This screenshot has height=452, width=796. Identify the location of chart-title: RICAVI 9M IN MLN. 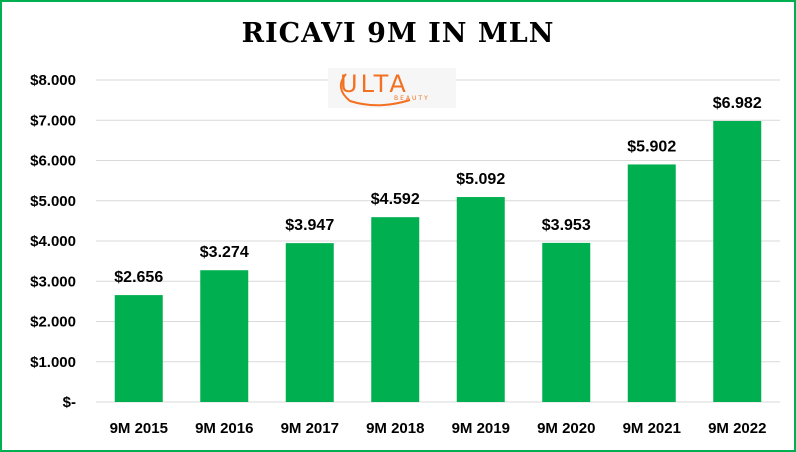
(398, 33).